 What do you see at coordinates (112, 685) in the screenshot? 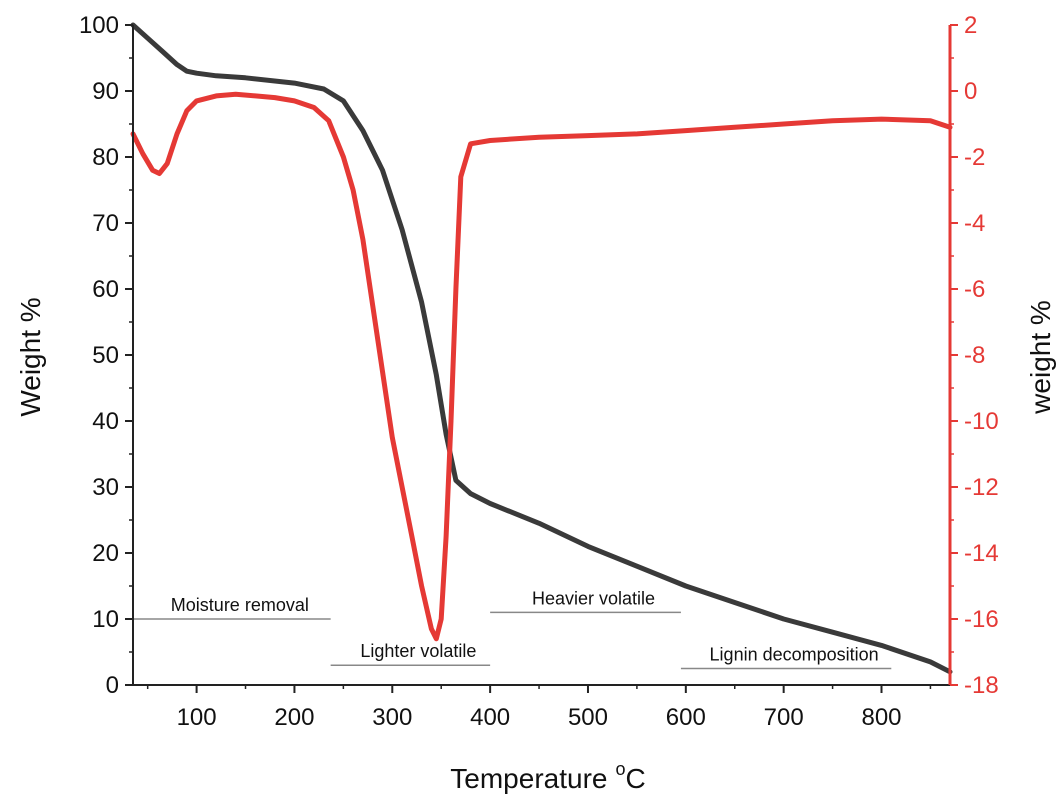
I see `y-tick-label: 0` at bounding box center [112, 685].